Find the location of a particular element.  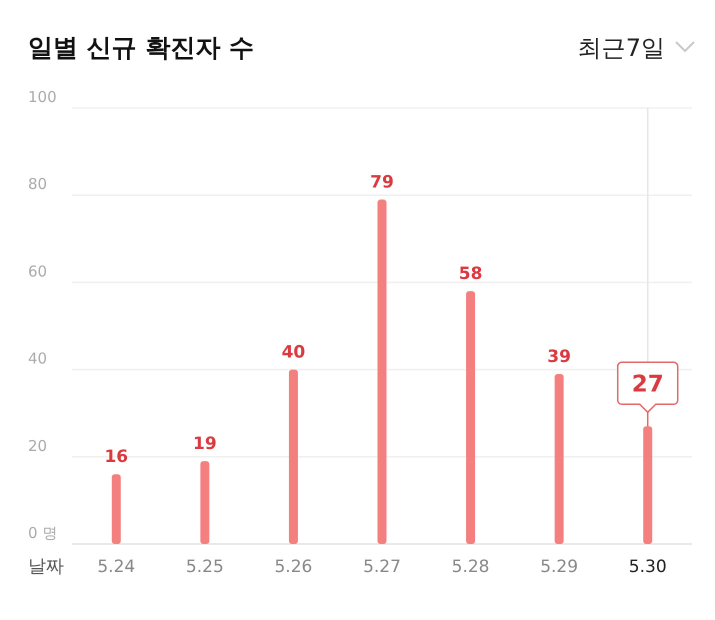

text: 최근7일 is located at coordinates (621, 48).